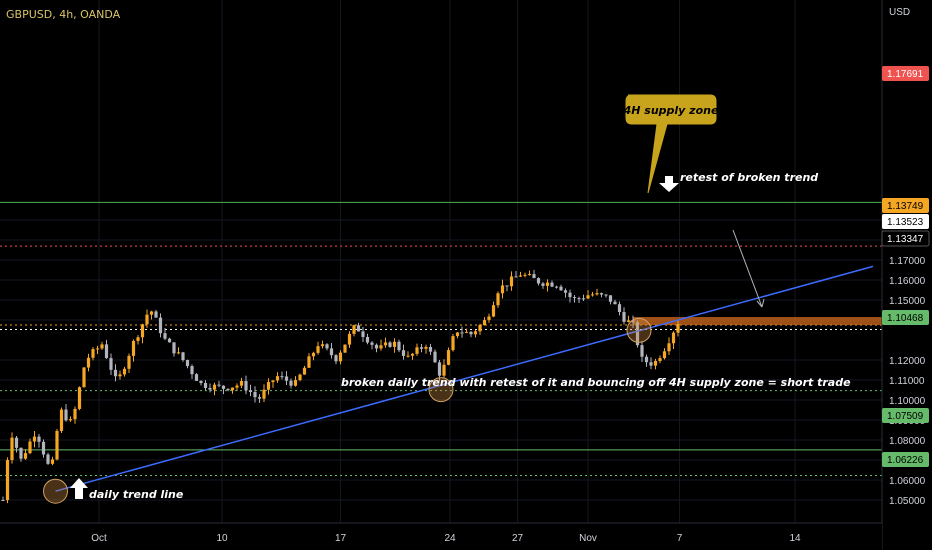 This screenshot has height=550, width=932. What do you see at coordinates (760, 303) in the screenshot?
I see `projection-arrow-head` at bounding box center [760, 303].